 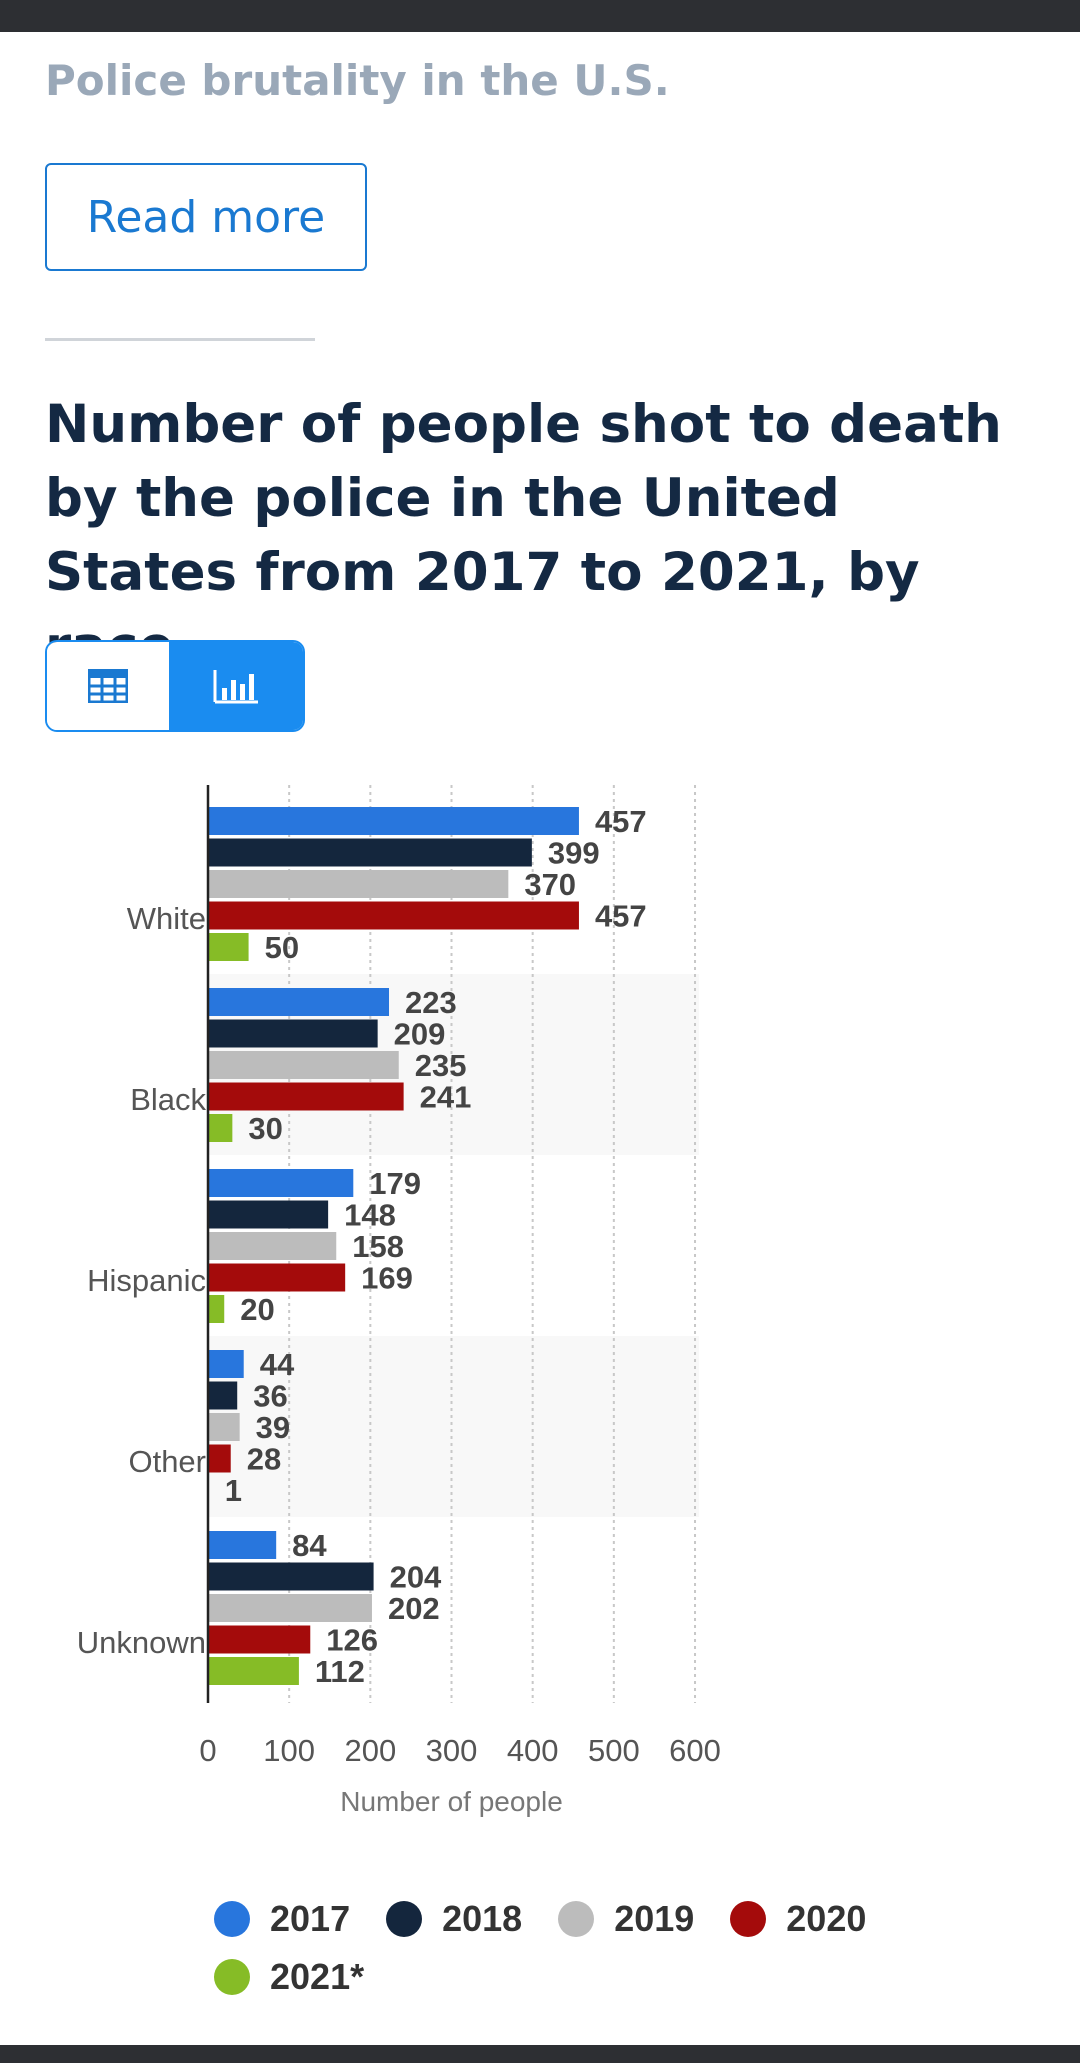 What do you see at coordinates (306, 1096) in the screenshot?
I see `bar-2020-black` at bounding box center [306, 1096].